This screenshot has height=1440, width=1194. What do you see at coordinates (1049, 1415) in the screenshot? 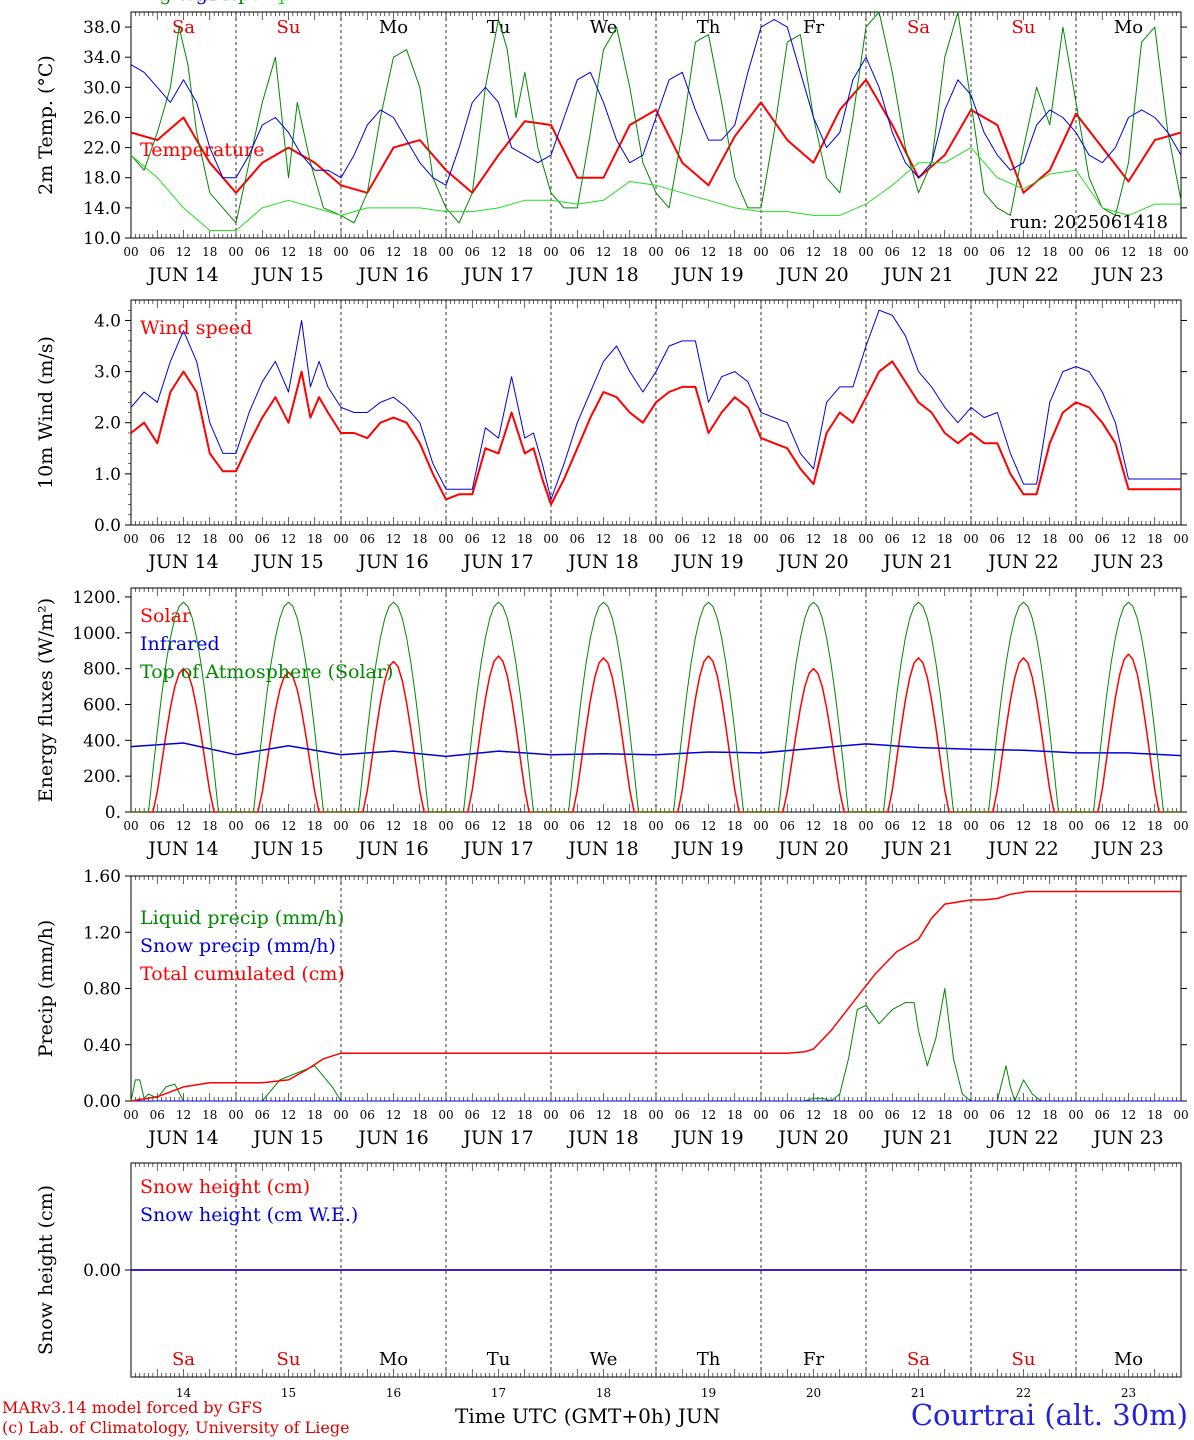
I see `station-label: Courtrai (alt. 30m)` at bounding box center [1049, 1415].